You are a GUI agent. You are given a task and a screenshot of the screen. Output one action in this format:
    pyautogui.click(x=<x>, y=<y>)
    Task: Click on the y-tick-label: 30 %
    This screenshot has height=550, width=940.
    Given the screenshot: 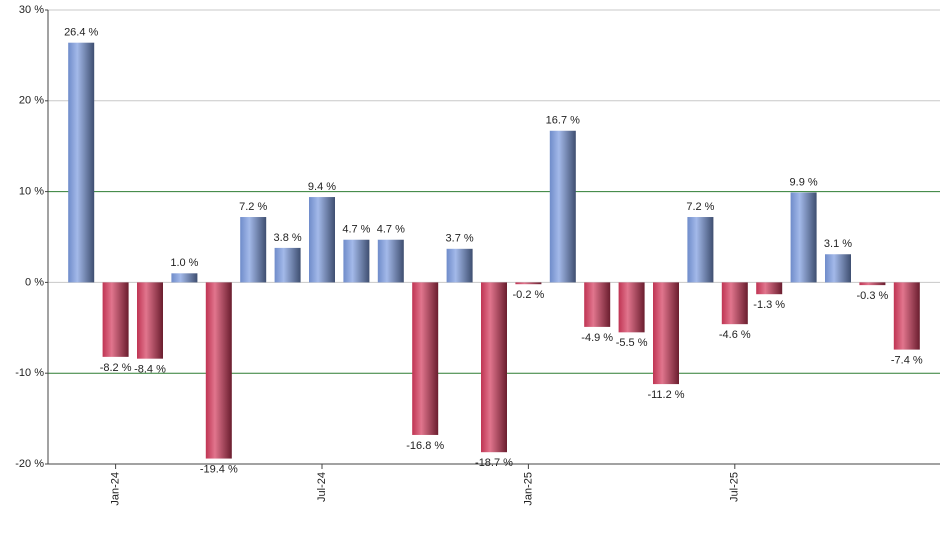 What is the action you would take?
    pyautogui.click(x=31, y=10)
    